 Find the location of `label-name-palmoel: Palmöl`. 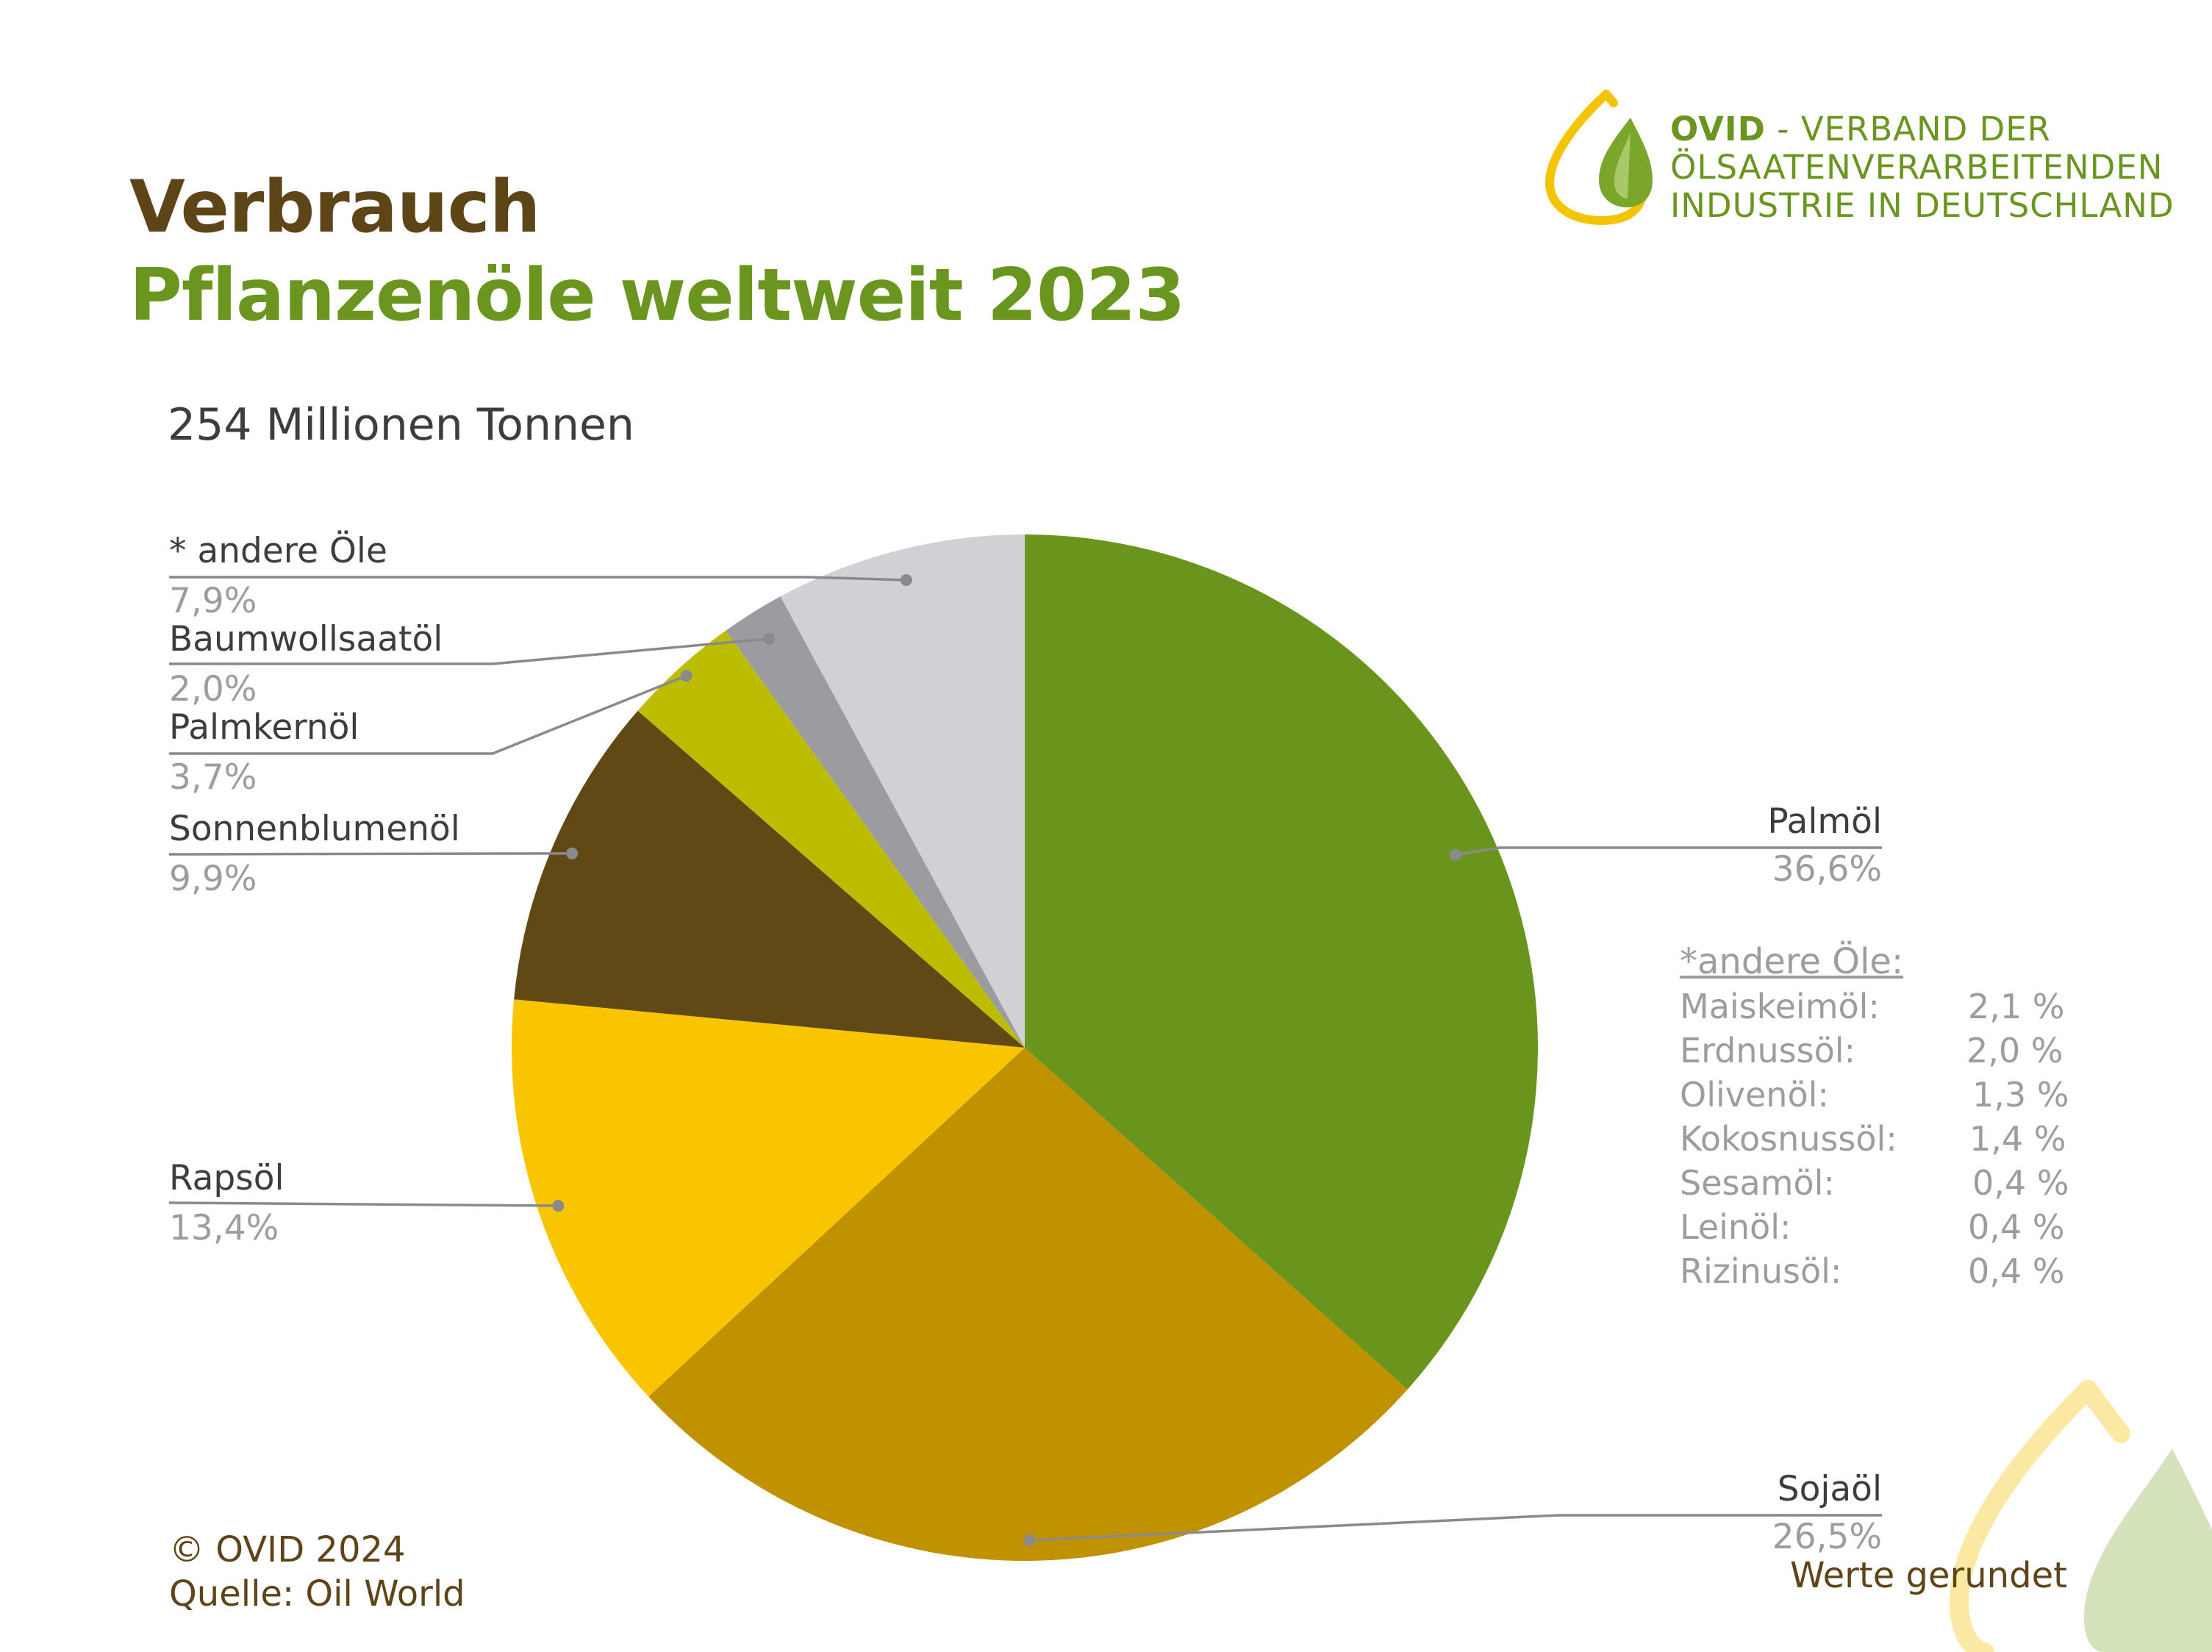

label-name-palmoel: Palmöl is located at coordinates (1824, 821).